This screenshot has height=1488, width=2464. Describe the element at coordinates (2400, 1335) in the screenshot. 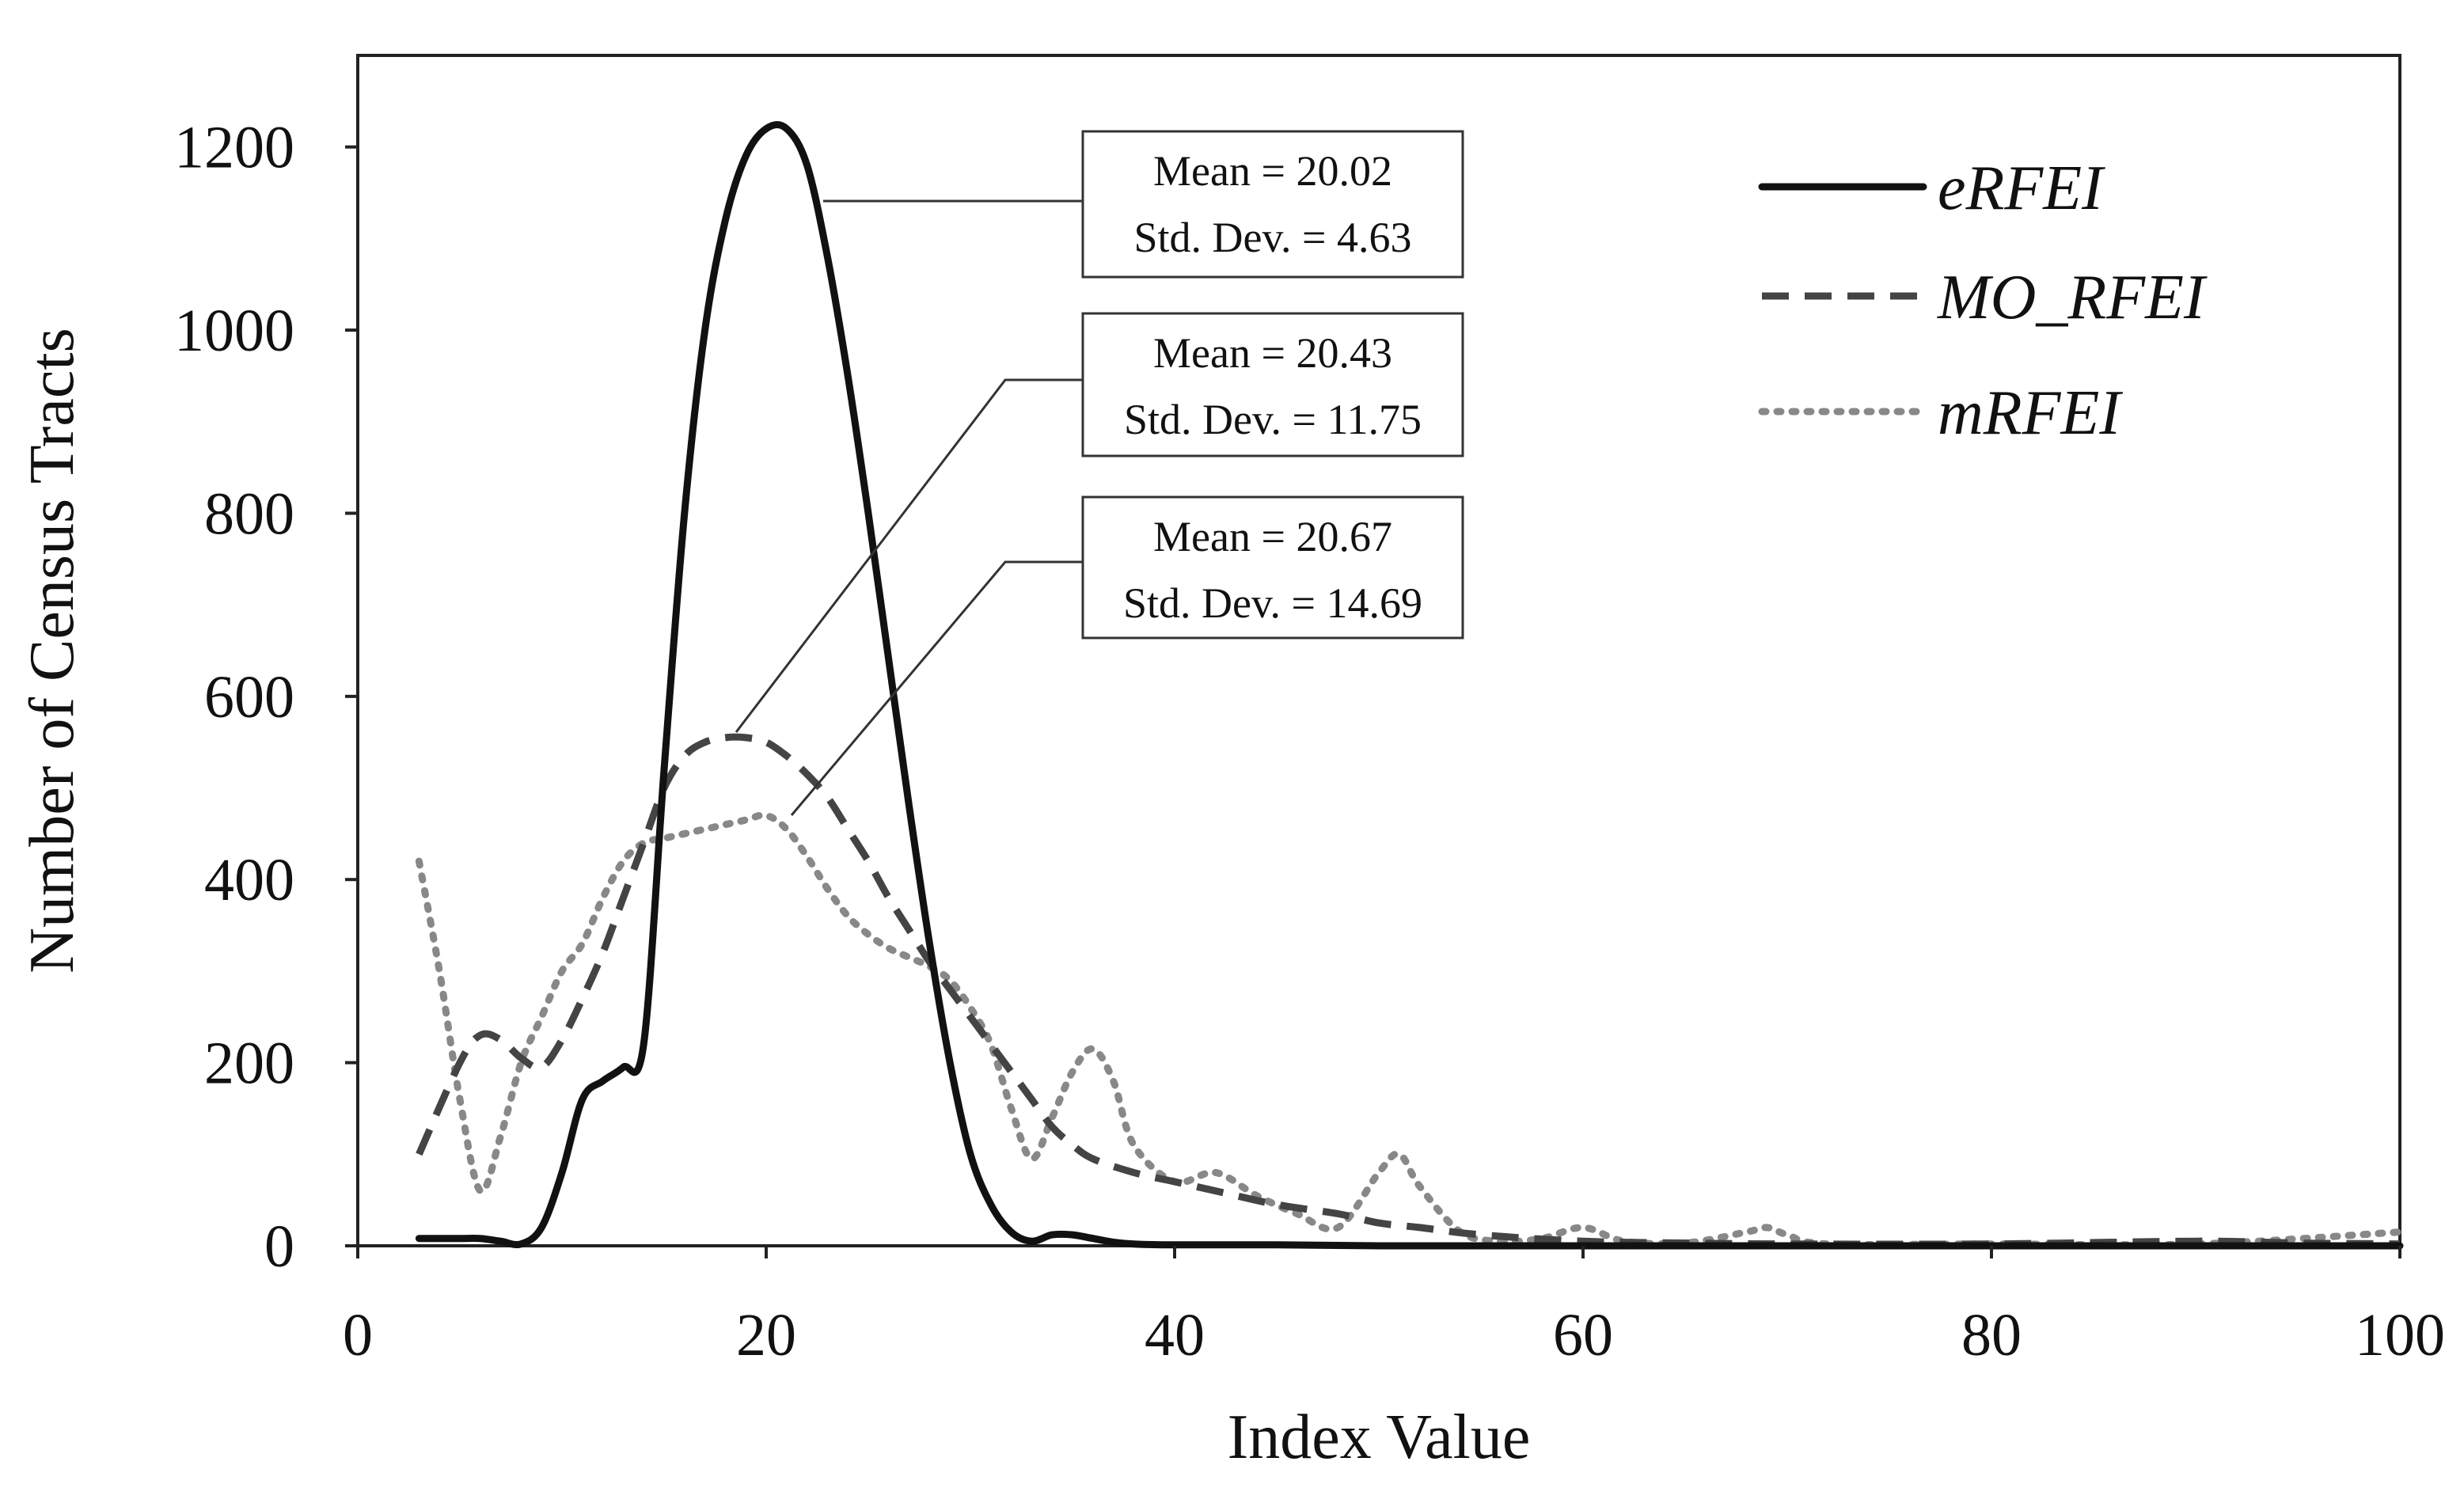

I see `x-tick-label: 100` at that location.